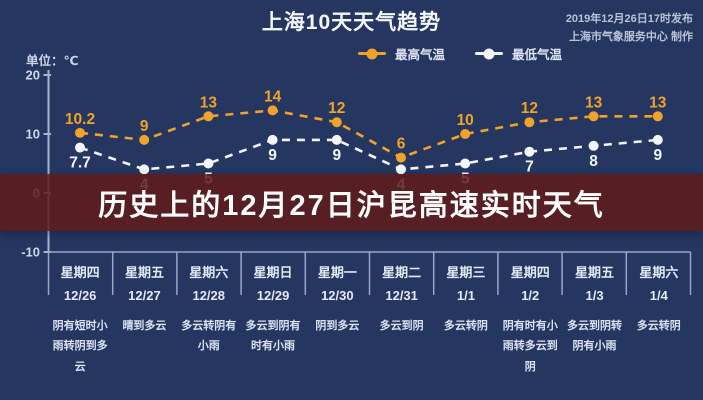 Image resolution: width=703 pixels, height=400 pixels. I want to click on high-temp-line, so click(368, 134).